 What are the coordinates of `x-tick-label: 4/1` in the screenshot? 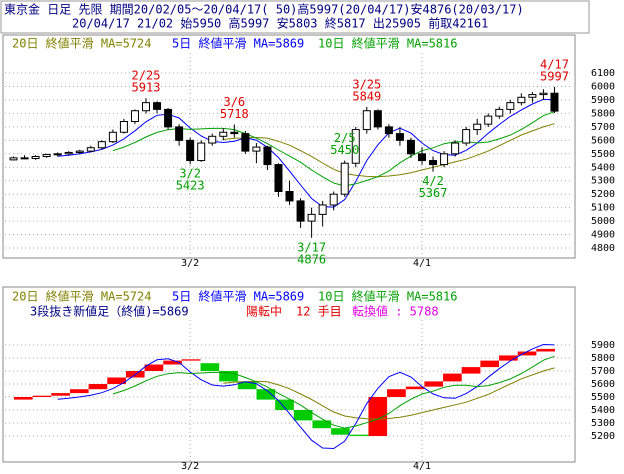 It's located at (422, 466).